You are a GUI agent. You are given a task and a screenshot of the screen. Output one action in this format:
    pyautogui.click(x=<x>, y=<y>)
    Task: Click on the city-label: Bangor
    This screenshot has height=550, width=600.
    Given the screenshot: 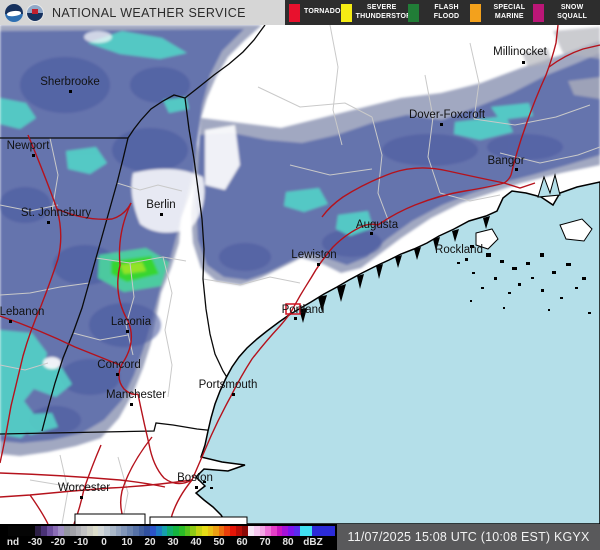 What is the action you would take?
    pyautogui.click(x=506, y=161)
    